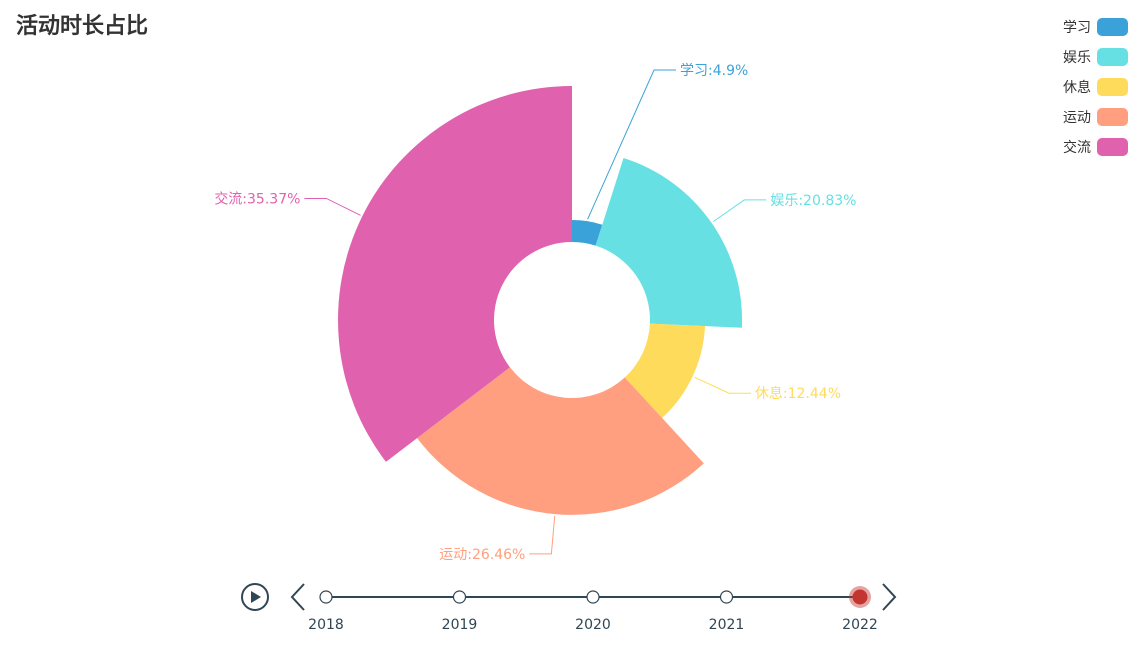 Image resolution: width=1138 pixels, height=648 pixels. What do you see at coordinates (1077, 148) in the screenshot?
I see `legend-label: 交流` at bounding box center [1077, 148].